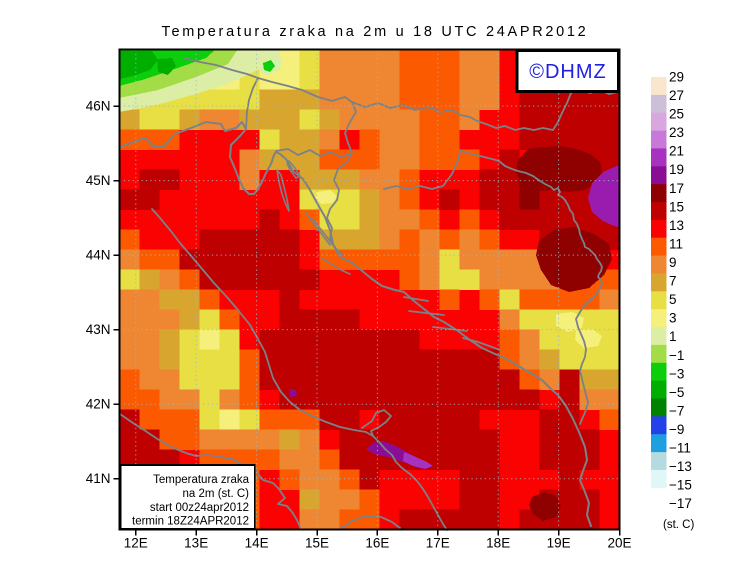 This screenshot has width=740, height=582. I want to click on svg-text: 42N, so click(98, 404).